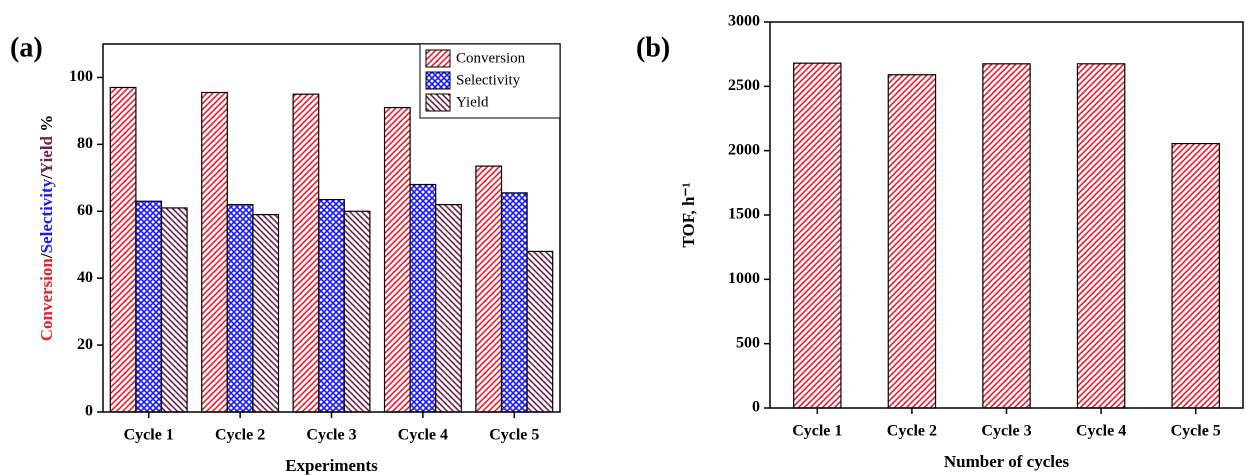 The image size is (1246, 475). Describe the element at coordinates (85, 143) in the screenshot. I see `y-tick-label: 80` at that location.